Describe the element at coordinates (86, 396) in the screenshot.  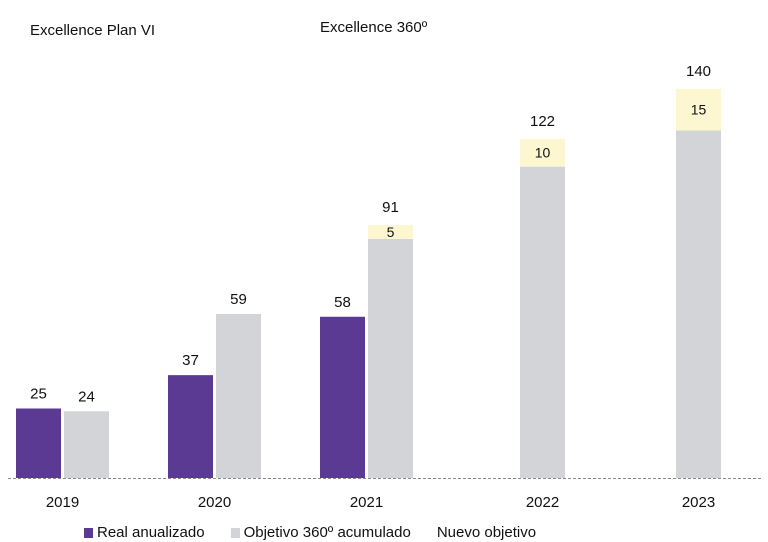
I see `label-target-2019: 24` at that location.